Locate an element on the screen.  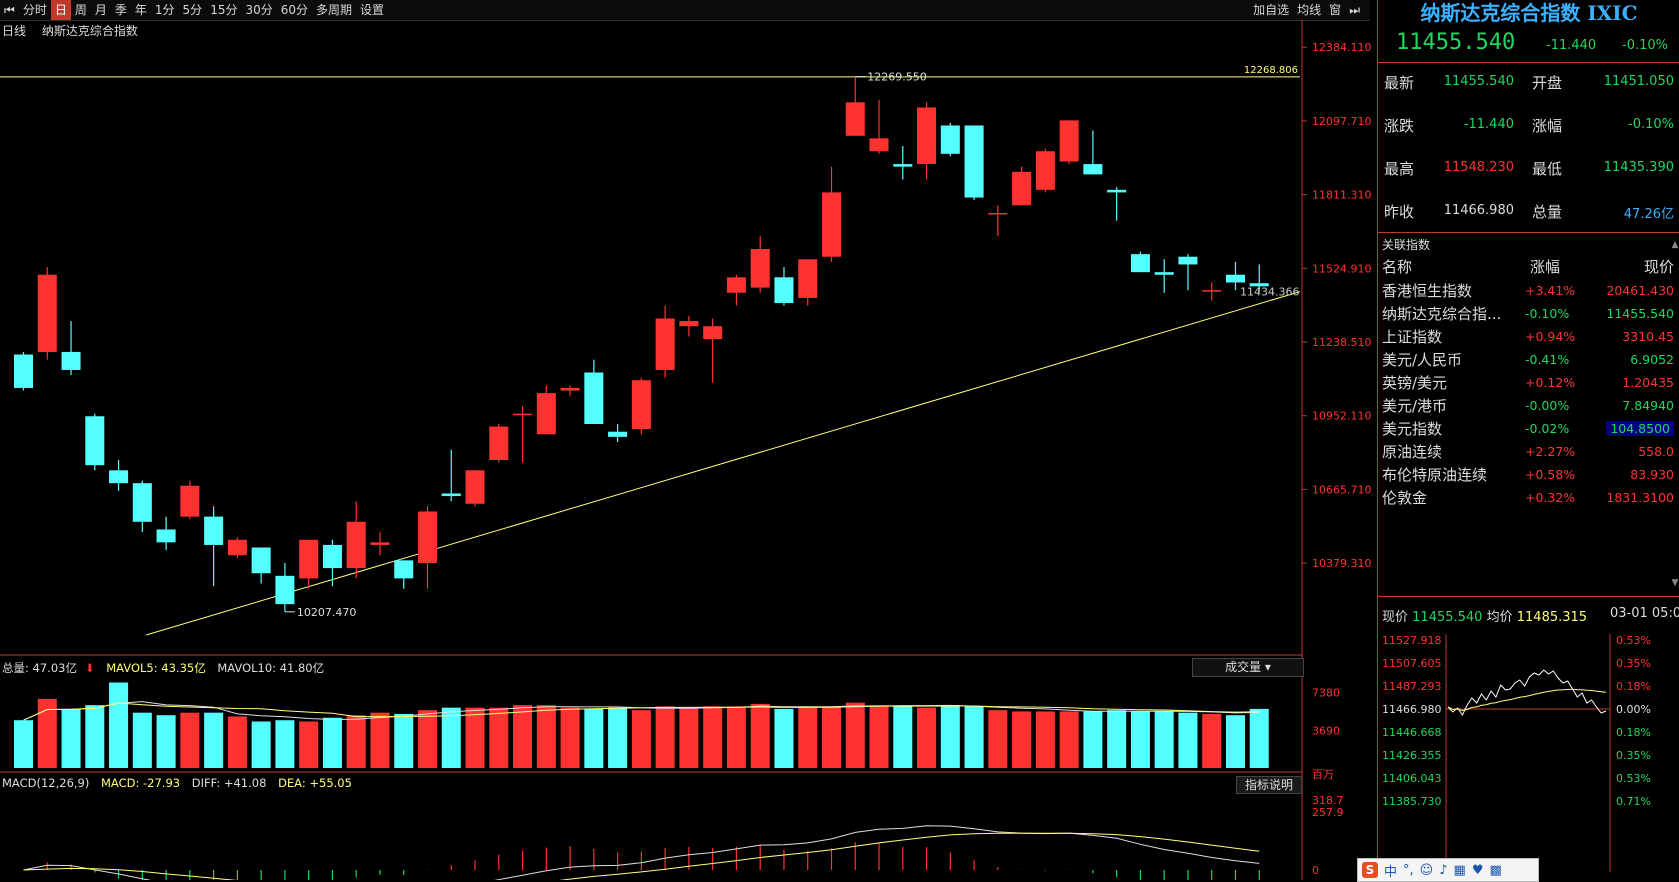
tab-5min: 5分 is located at coordinates (192, 10).